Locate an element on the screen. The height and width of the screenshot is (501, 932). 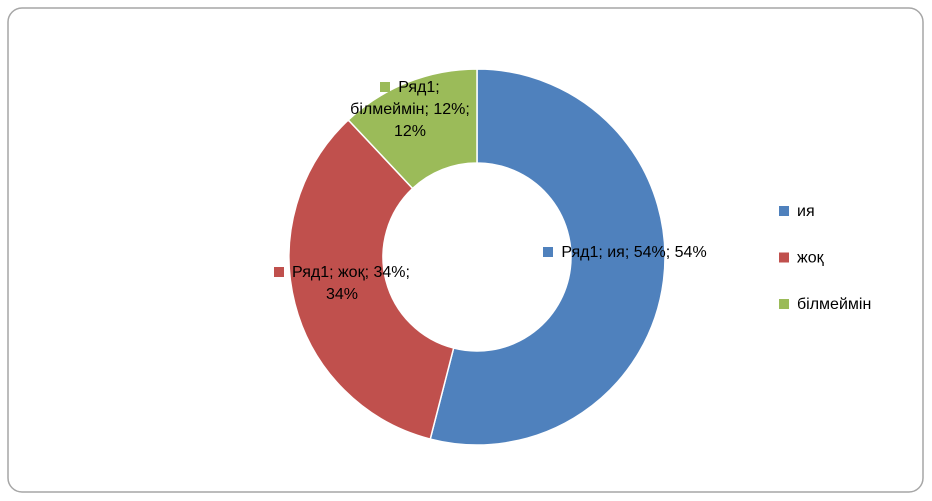
data-label: Ряд1; ия; 54%; 54% is located at coordinates (625, 253).